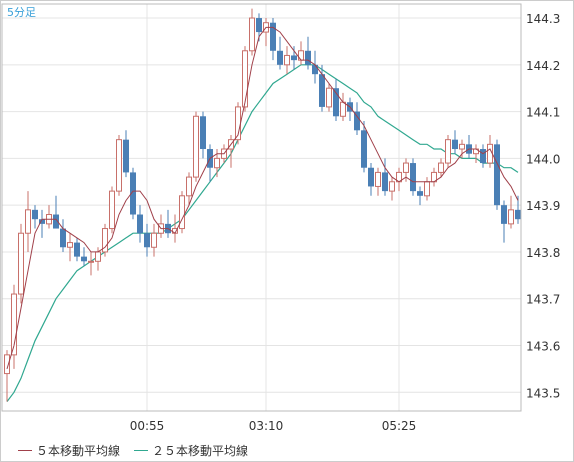 The height and width of the screenshot is (462, 574). What do you see at coordinates (266, 426) in the screenshot?
I see `x-tick-label: 03:10` at bounding box center [266, 426].